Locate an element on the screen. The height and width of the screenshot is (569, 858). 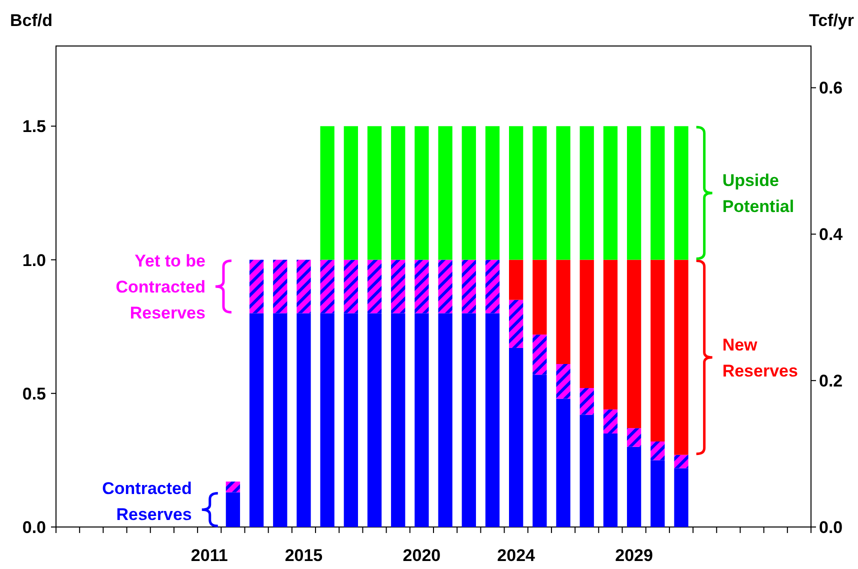
y2-tick-label: 0.2 is located at coordinates (831, 381).